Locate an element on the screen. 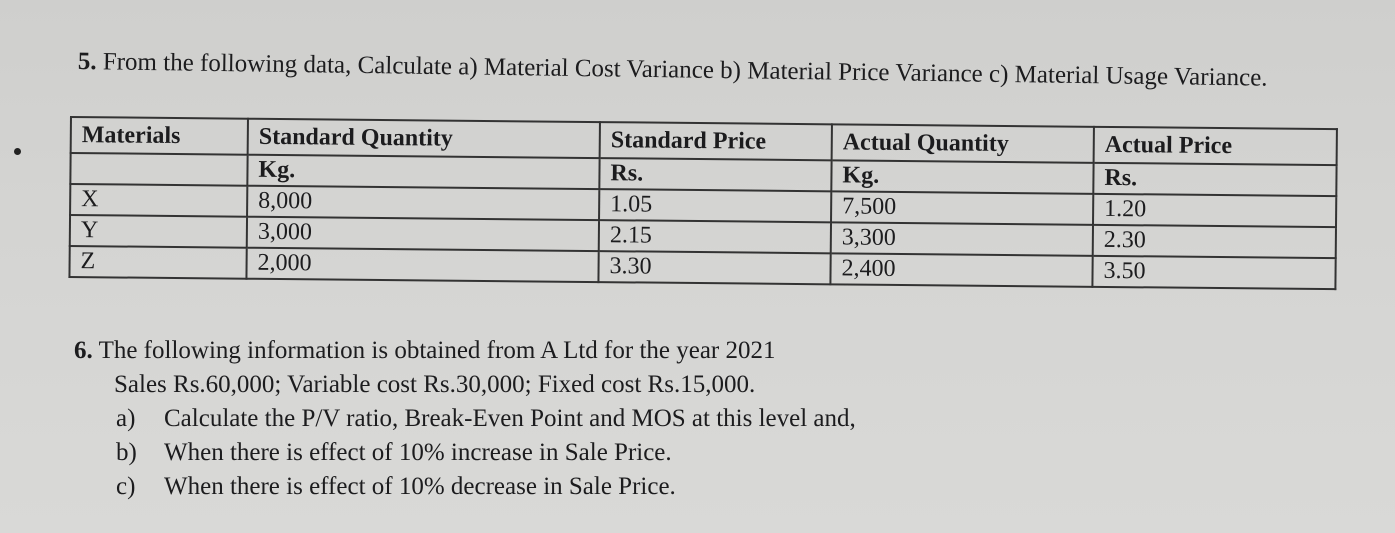  part-label: b) is located at coordinates (126, 452).